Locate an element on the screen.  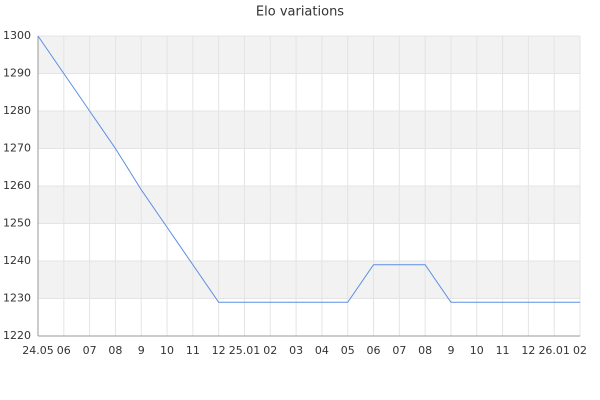
y-tick-label: 1260 is located at coordinates (17, 185).